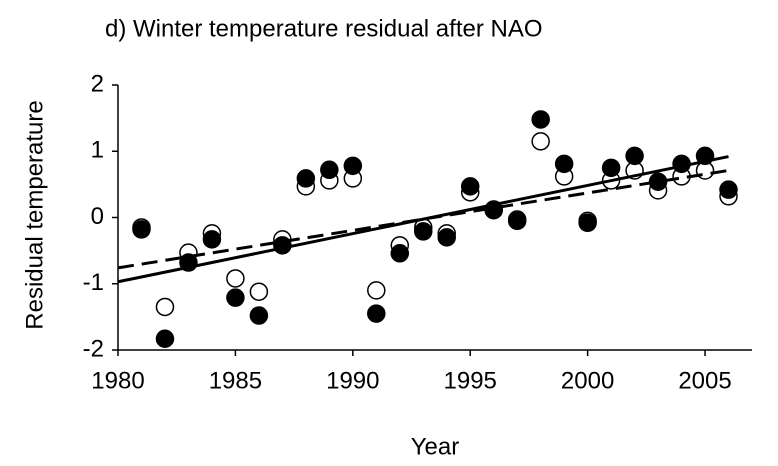 The height and width of the screenshot is (466, 778). What do you see at coordinates (435, 446) in the screenshot?
I see `x-axis-label: Year` at bounding box center [435, 446].